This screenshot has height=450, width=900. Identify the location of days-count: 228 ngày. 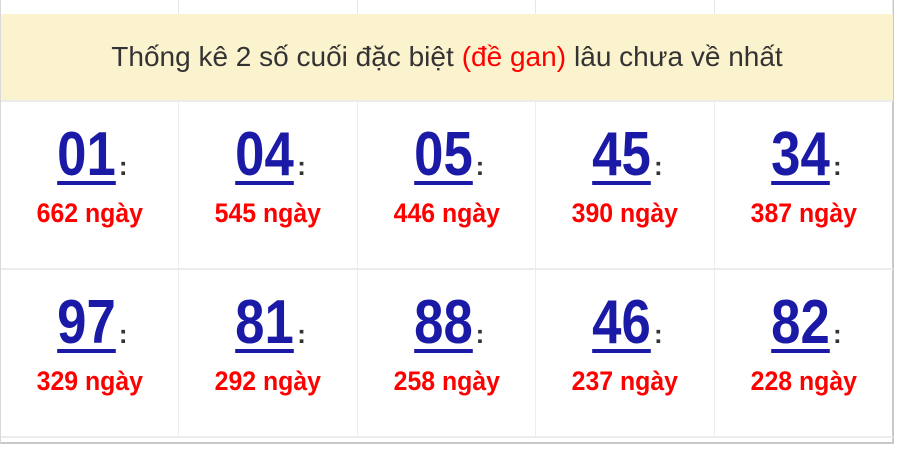
(803, 381).